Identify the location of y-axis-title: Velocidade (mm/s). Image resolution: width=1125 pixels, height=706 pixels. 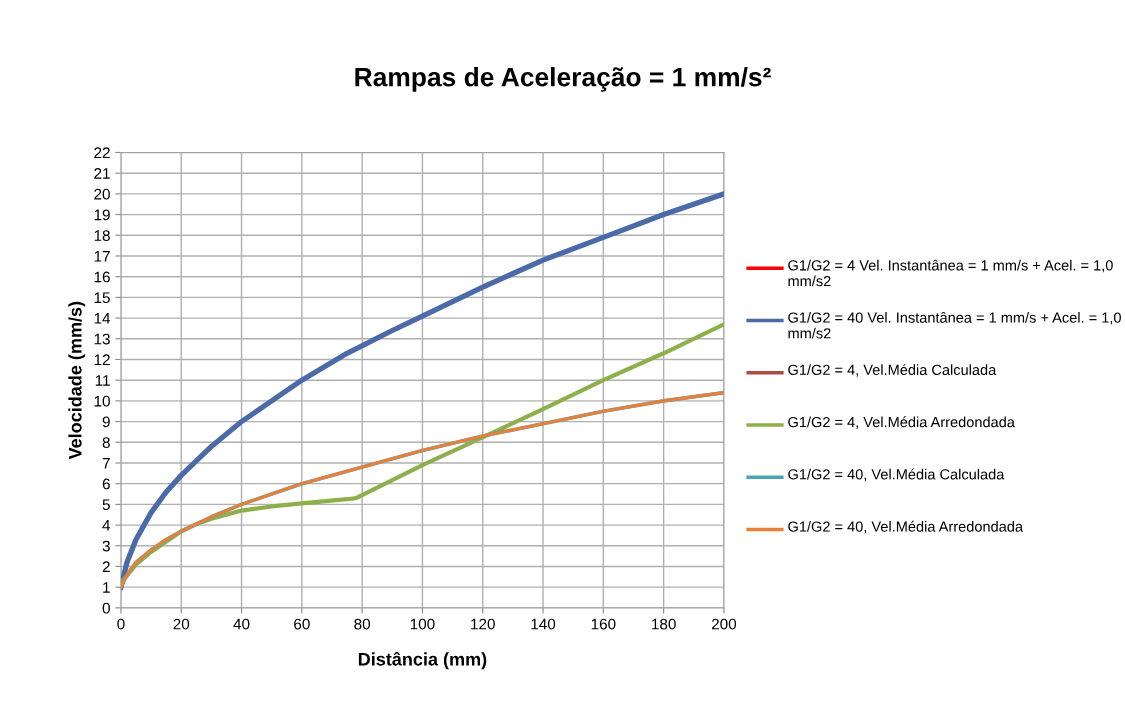
(77, 380).